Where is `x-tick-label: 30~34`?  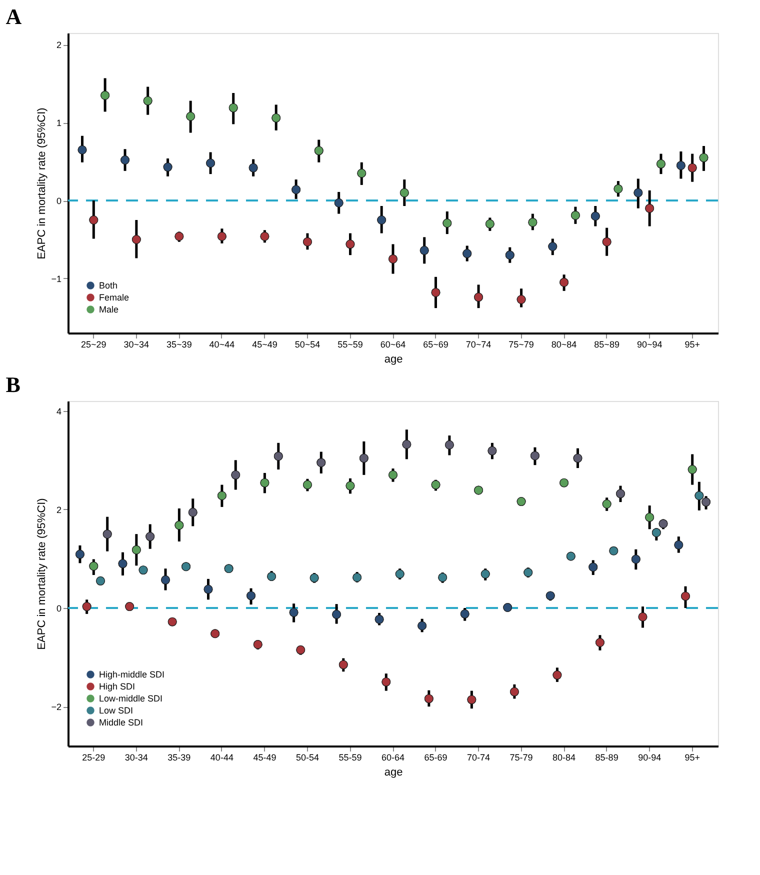
x-tick-label: 30~34 is located at coordinates (137, 345).